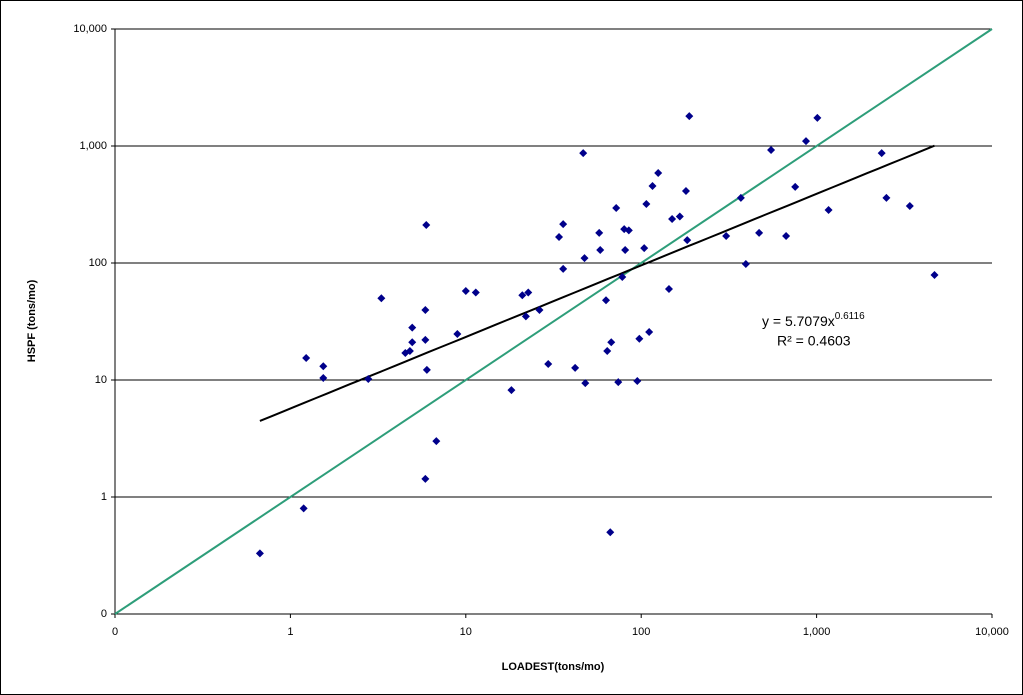 The height and width of the screenshot is (695, 1023). Describe the element at coordinates (32, 320) in the screenshot. I see `y-axis-title: HSPF (tons/mo)` at that location.